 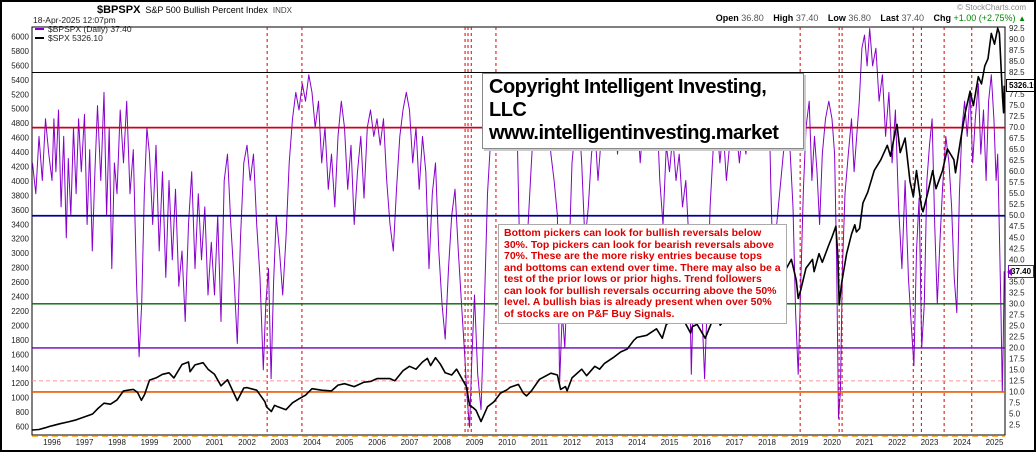 What do you see at coordinates (280, 442) in the screenshot?
I see `x-axis-tick: 2003` at bounding box center [280, 442].